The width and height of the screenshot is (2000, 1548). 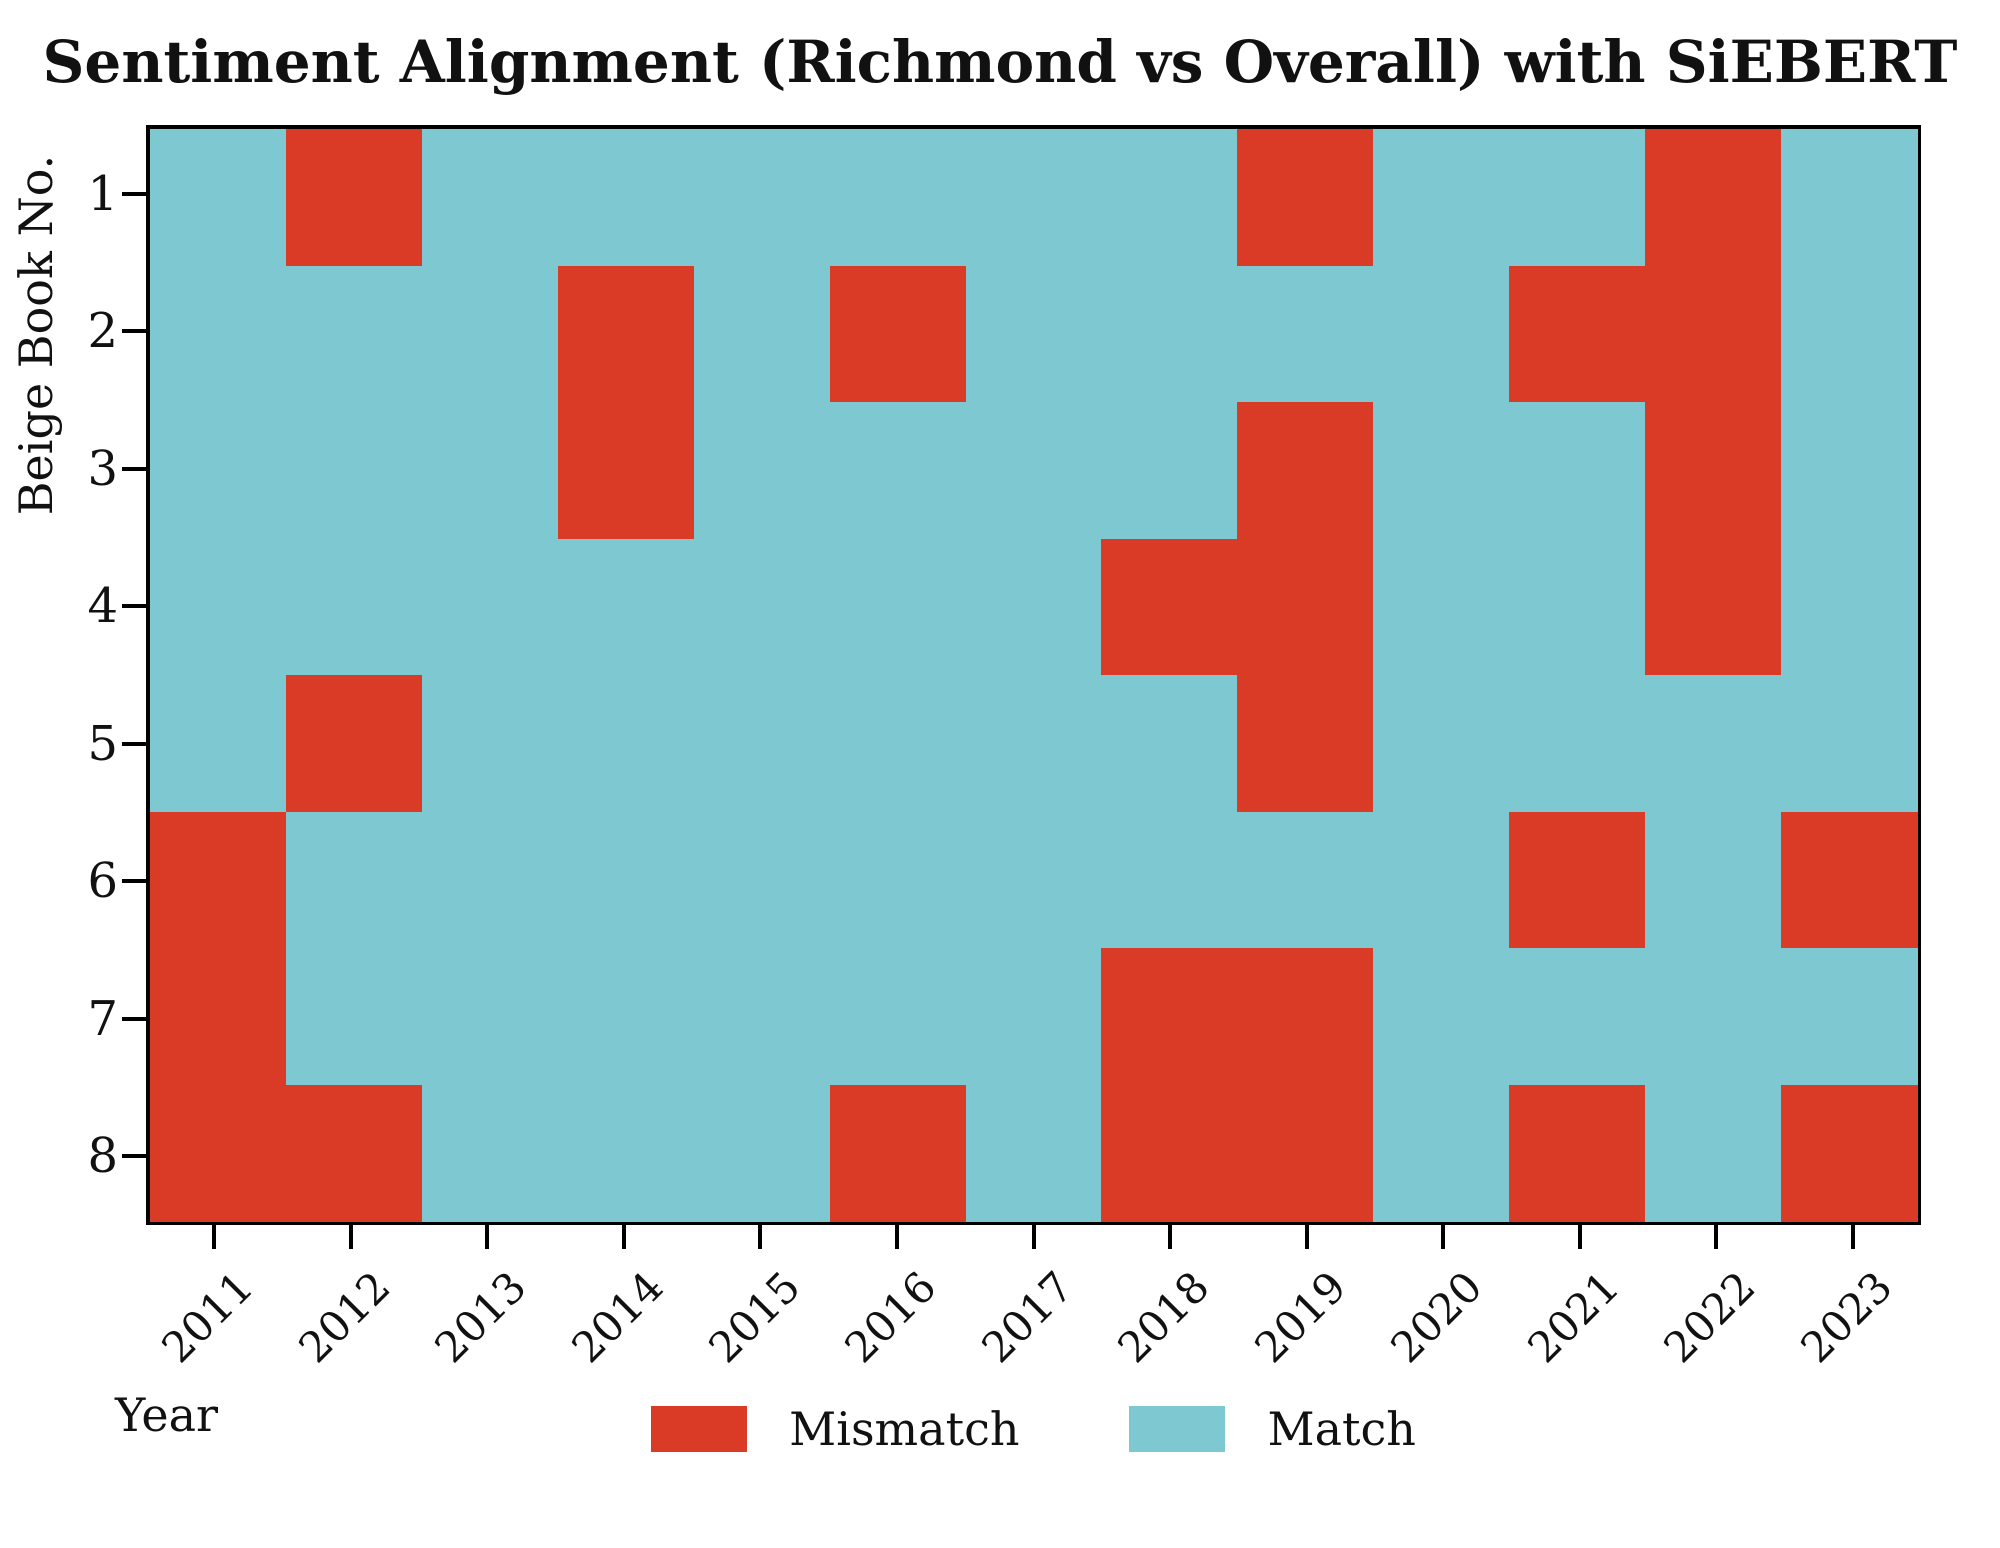 I want to click on legend-item-mismatch: Mismatch, so click(x=835, y=1429).